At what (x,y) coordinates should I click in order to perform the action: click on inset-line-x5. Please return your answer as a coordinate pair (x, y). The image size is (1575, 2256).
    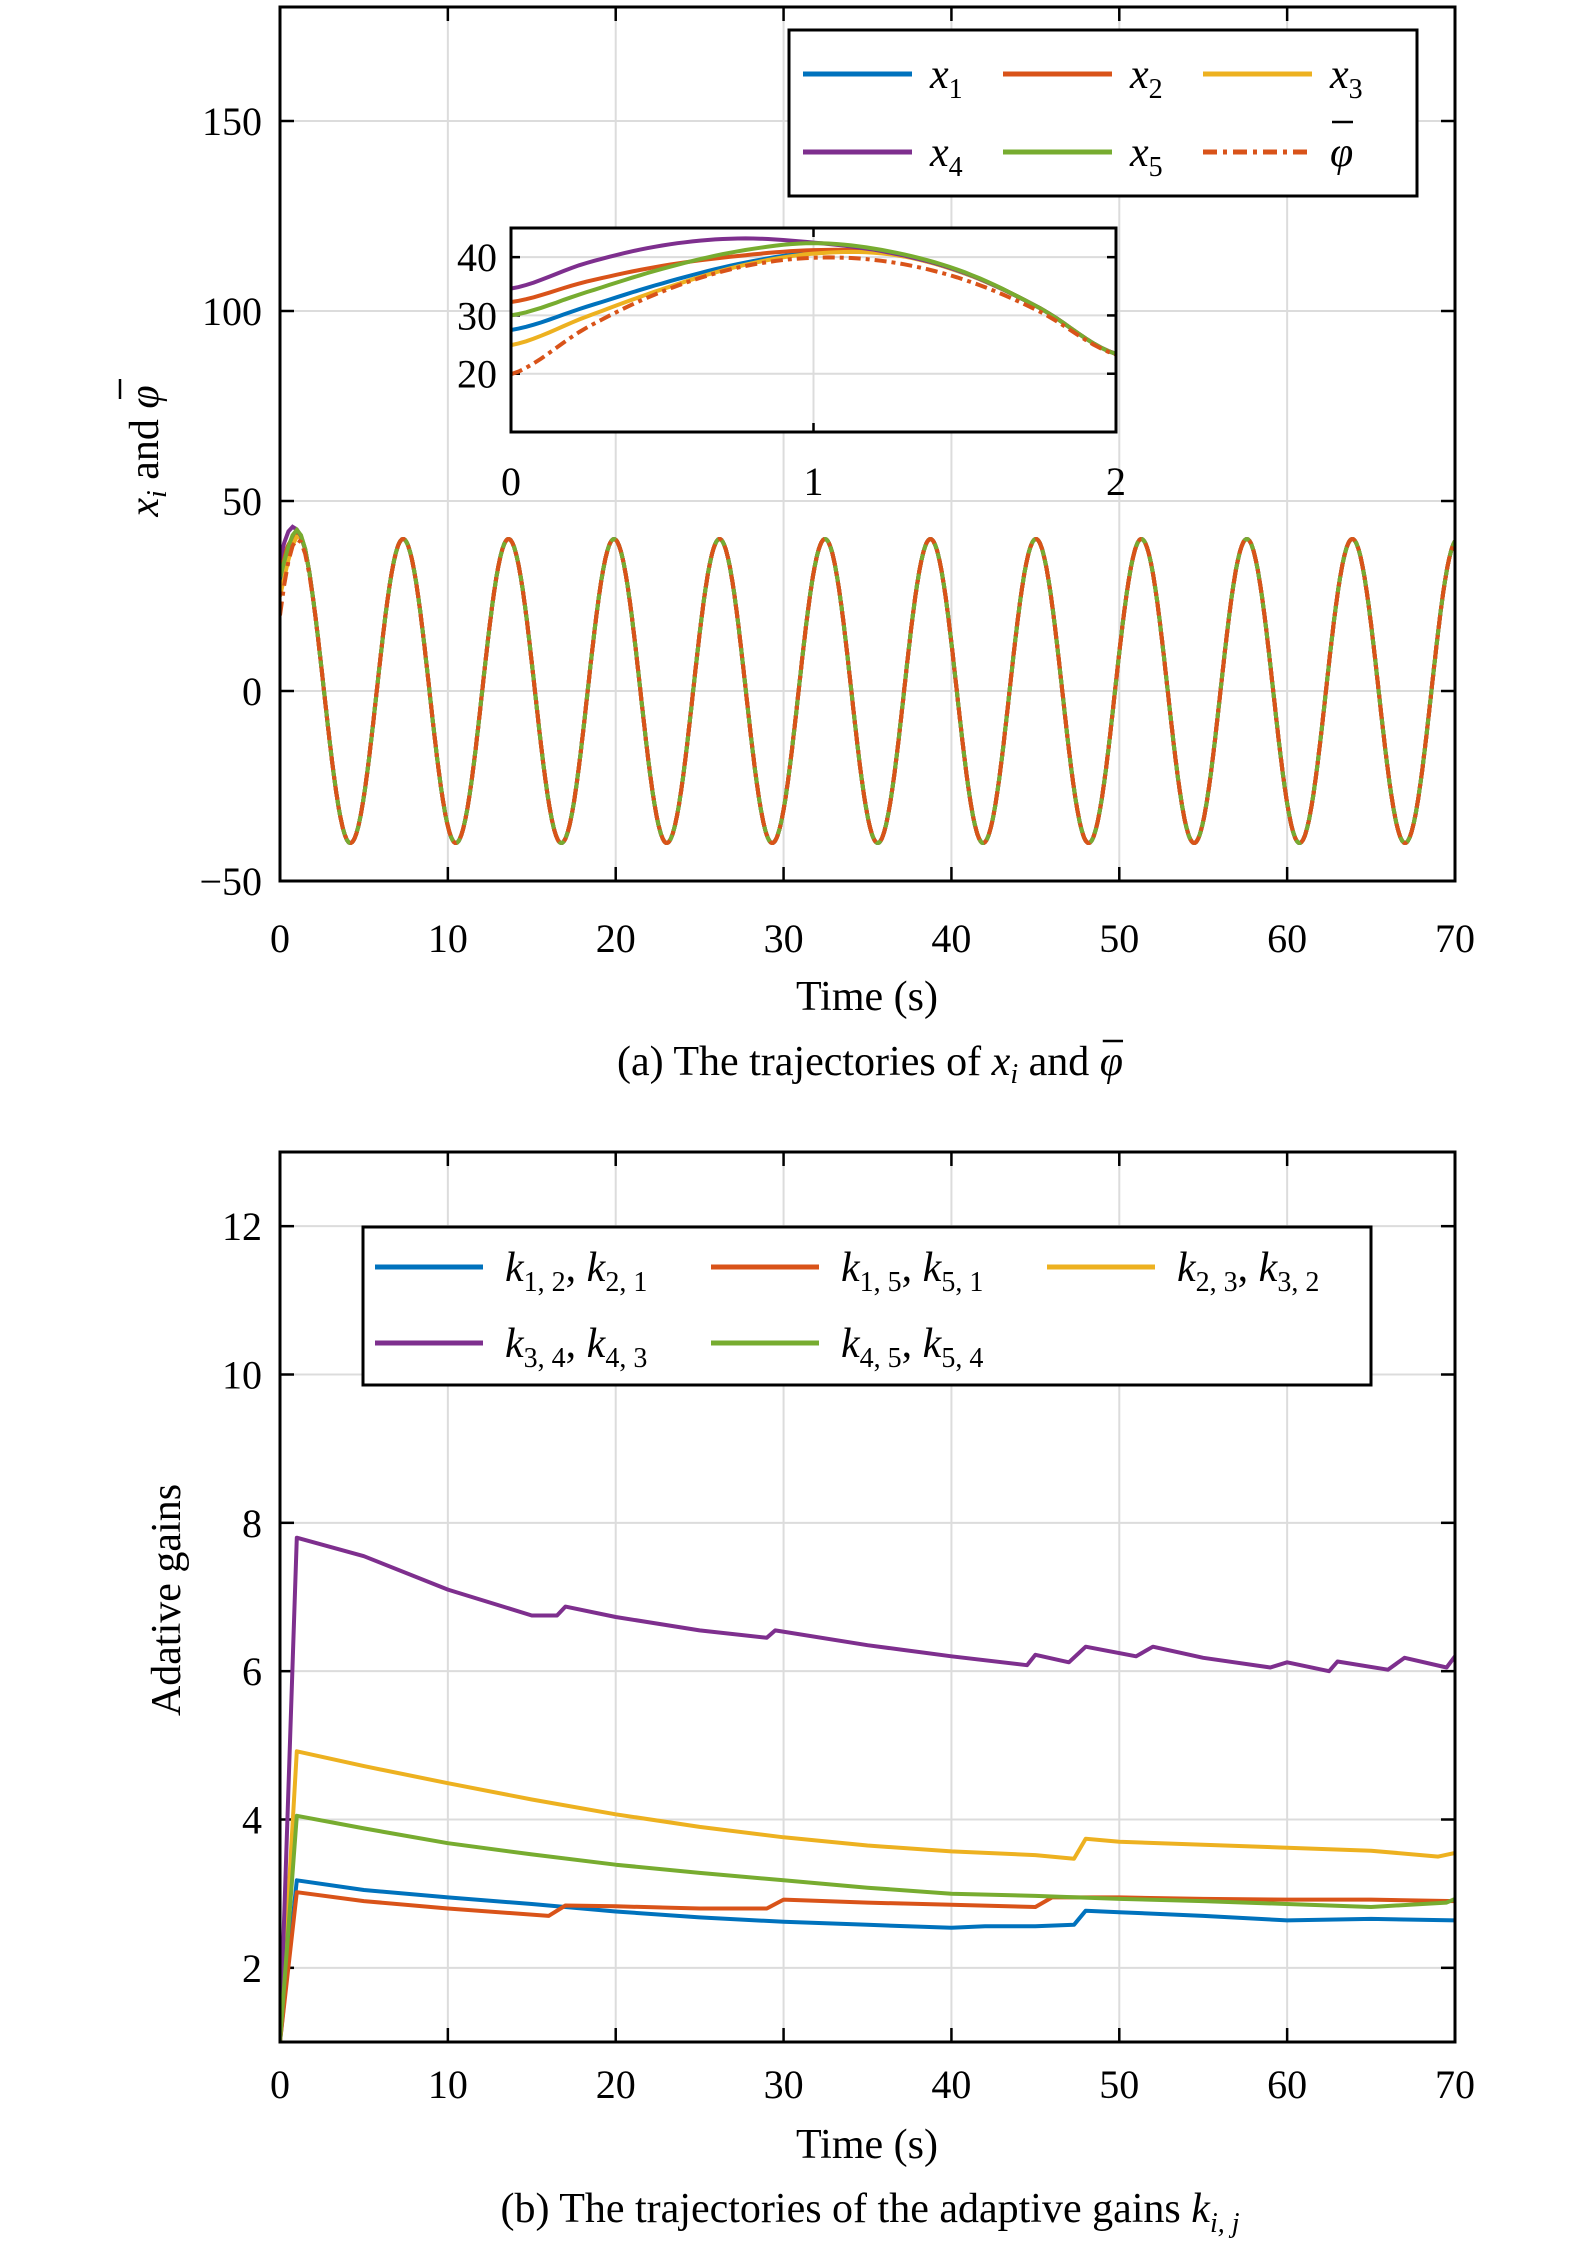
    Looking at the image, I should click on (813, 298).